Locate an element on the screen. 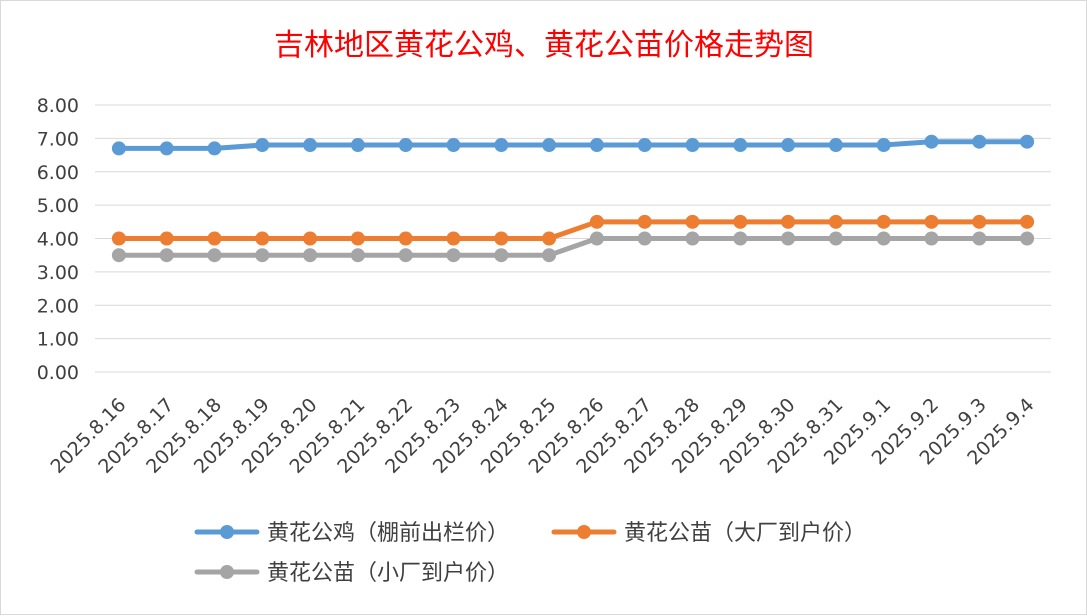  y-tick-label: 2.00 is located at coordinates (58, 306).